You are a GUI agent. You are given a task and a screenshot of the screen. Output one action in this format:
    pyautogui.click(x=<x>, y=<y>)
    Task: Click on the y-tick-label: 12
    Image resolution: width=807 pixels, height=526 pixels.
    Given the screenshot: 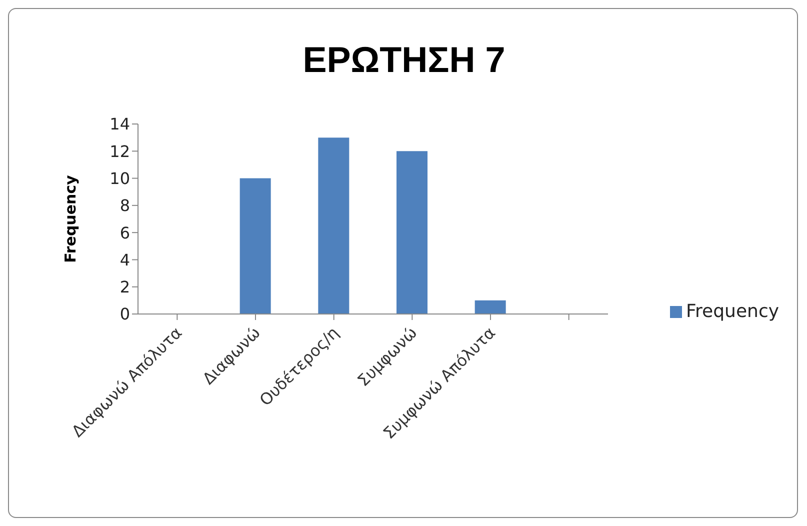 What is the action you would take?
    pyautogui.click(x=120, y=151)
    